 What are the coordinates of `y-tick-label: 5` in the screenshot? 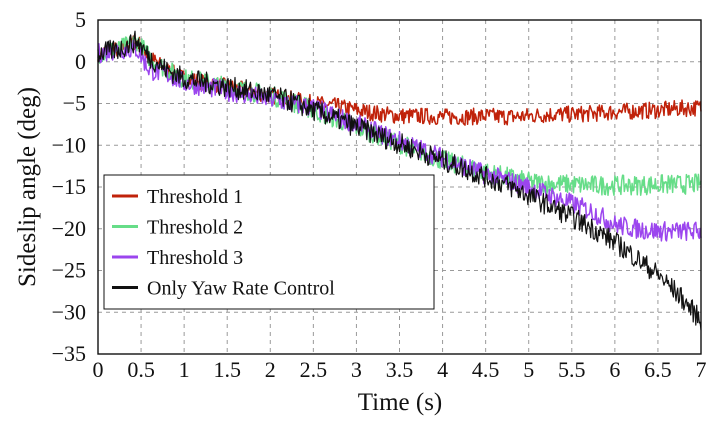 It's located at (80, 19).